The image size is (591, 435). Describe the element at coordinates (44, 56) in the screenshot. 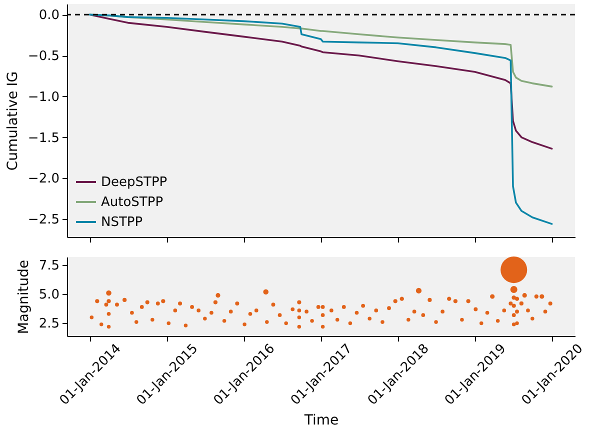

I see `y-tick-label: −0.5` at that location.